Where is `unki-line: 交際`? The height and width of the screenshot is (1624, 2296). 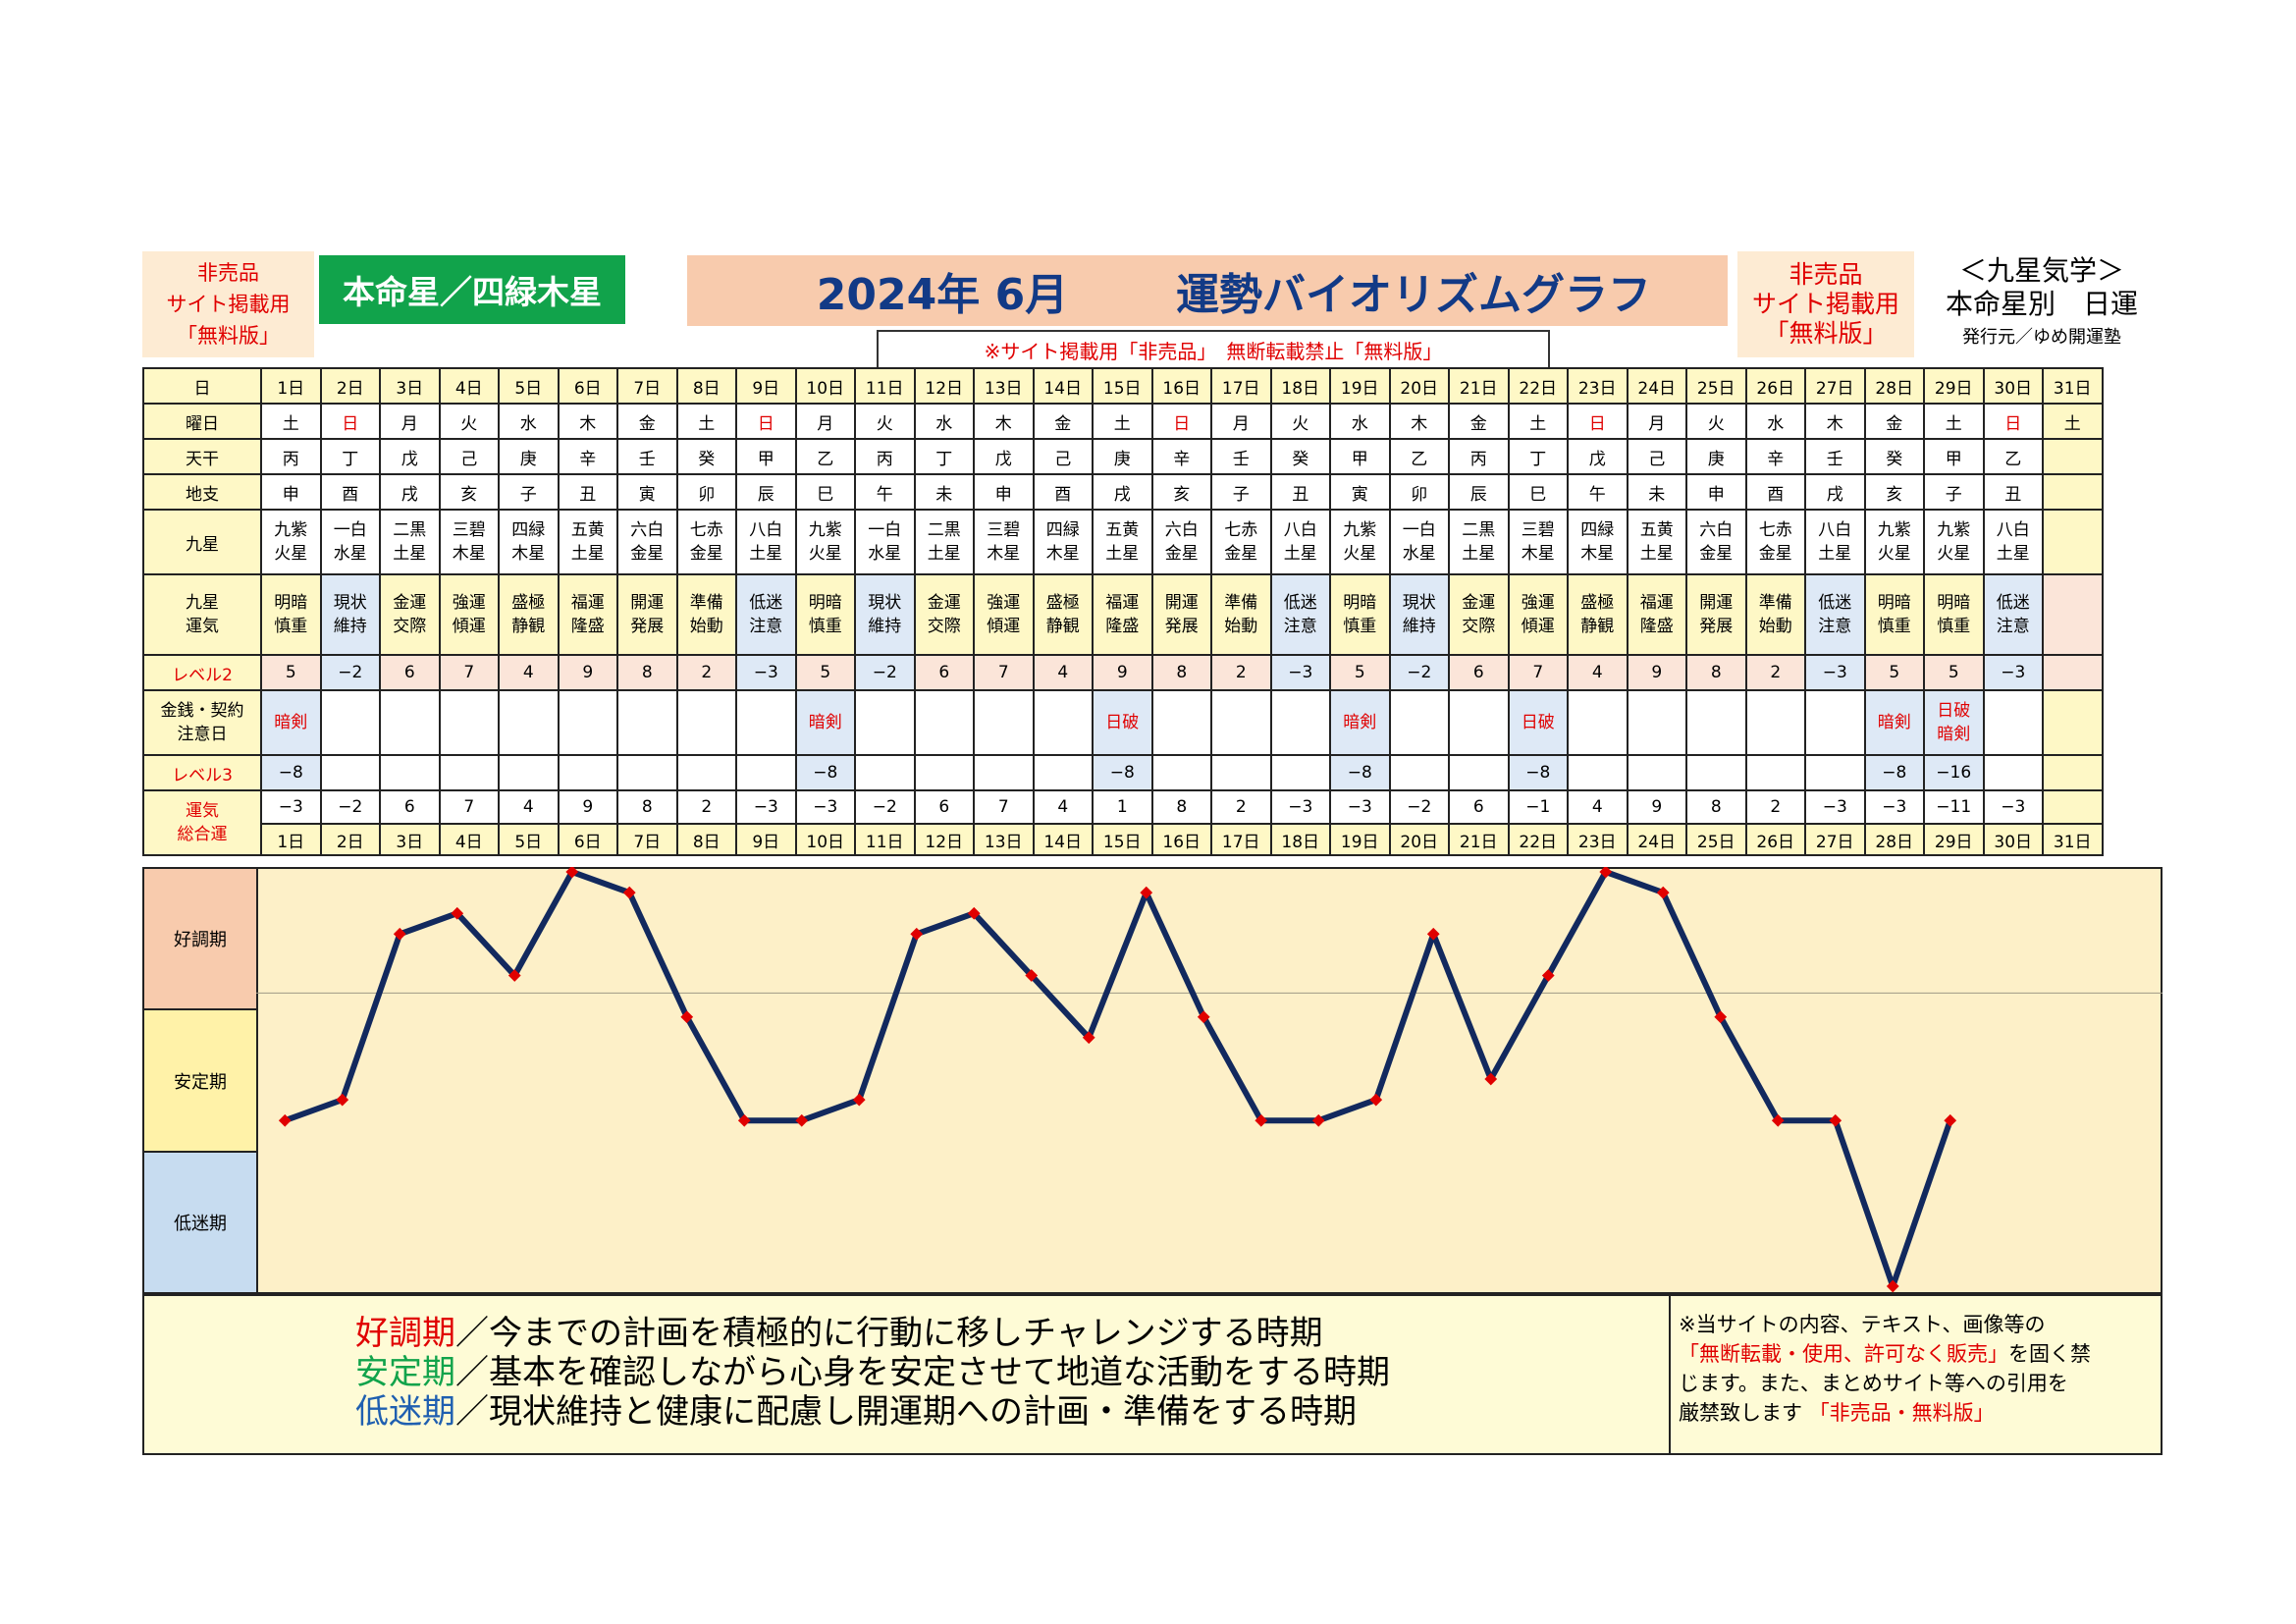 unki-line: 交際 is located at coordinates (944, 626).